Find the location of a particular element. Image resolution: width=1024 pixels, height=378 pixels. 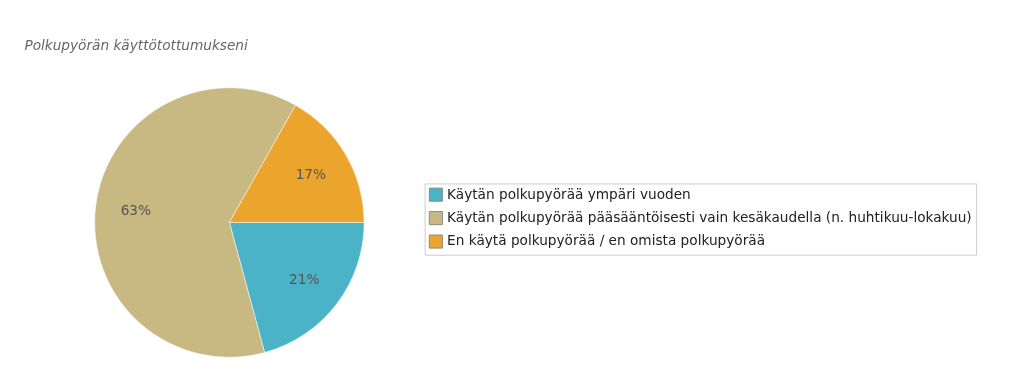

legend-label: Käytän polkupyörää ympäri vuoden is located at coordinates (569, 193).